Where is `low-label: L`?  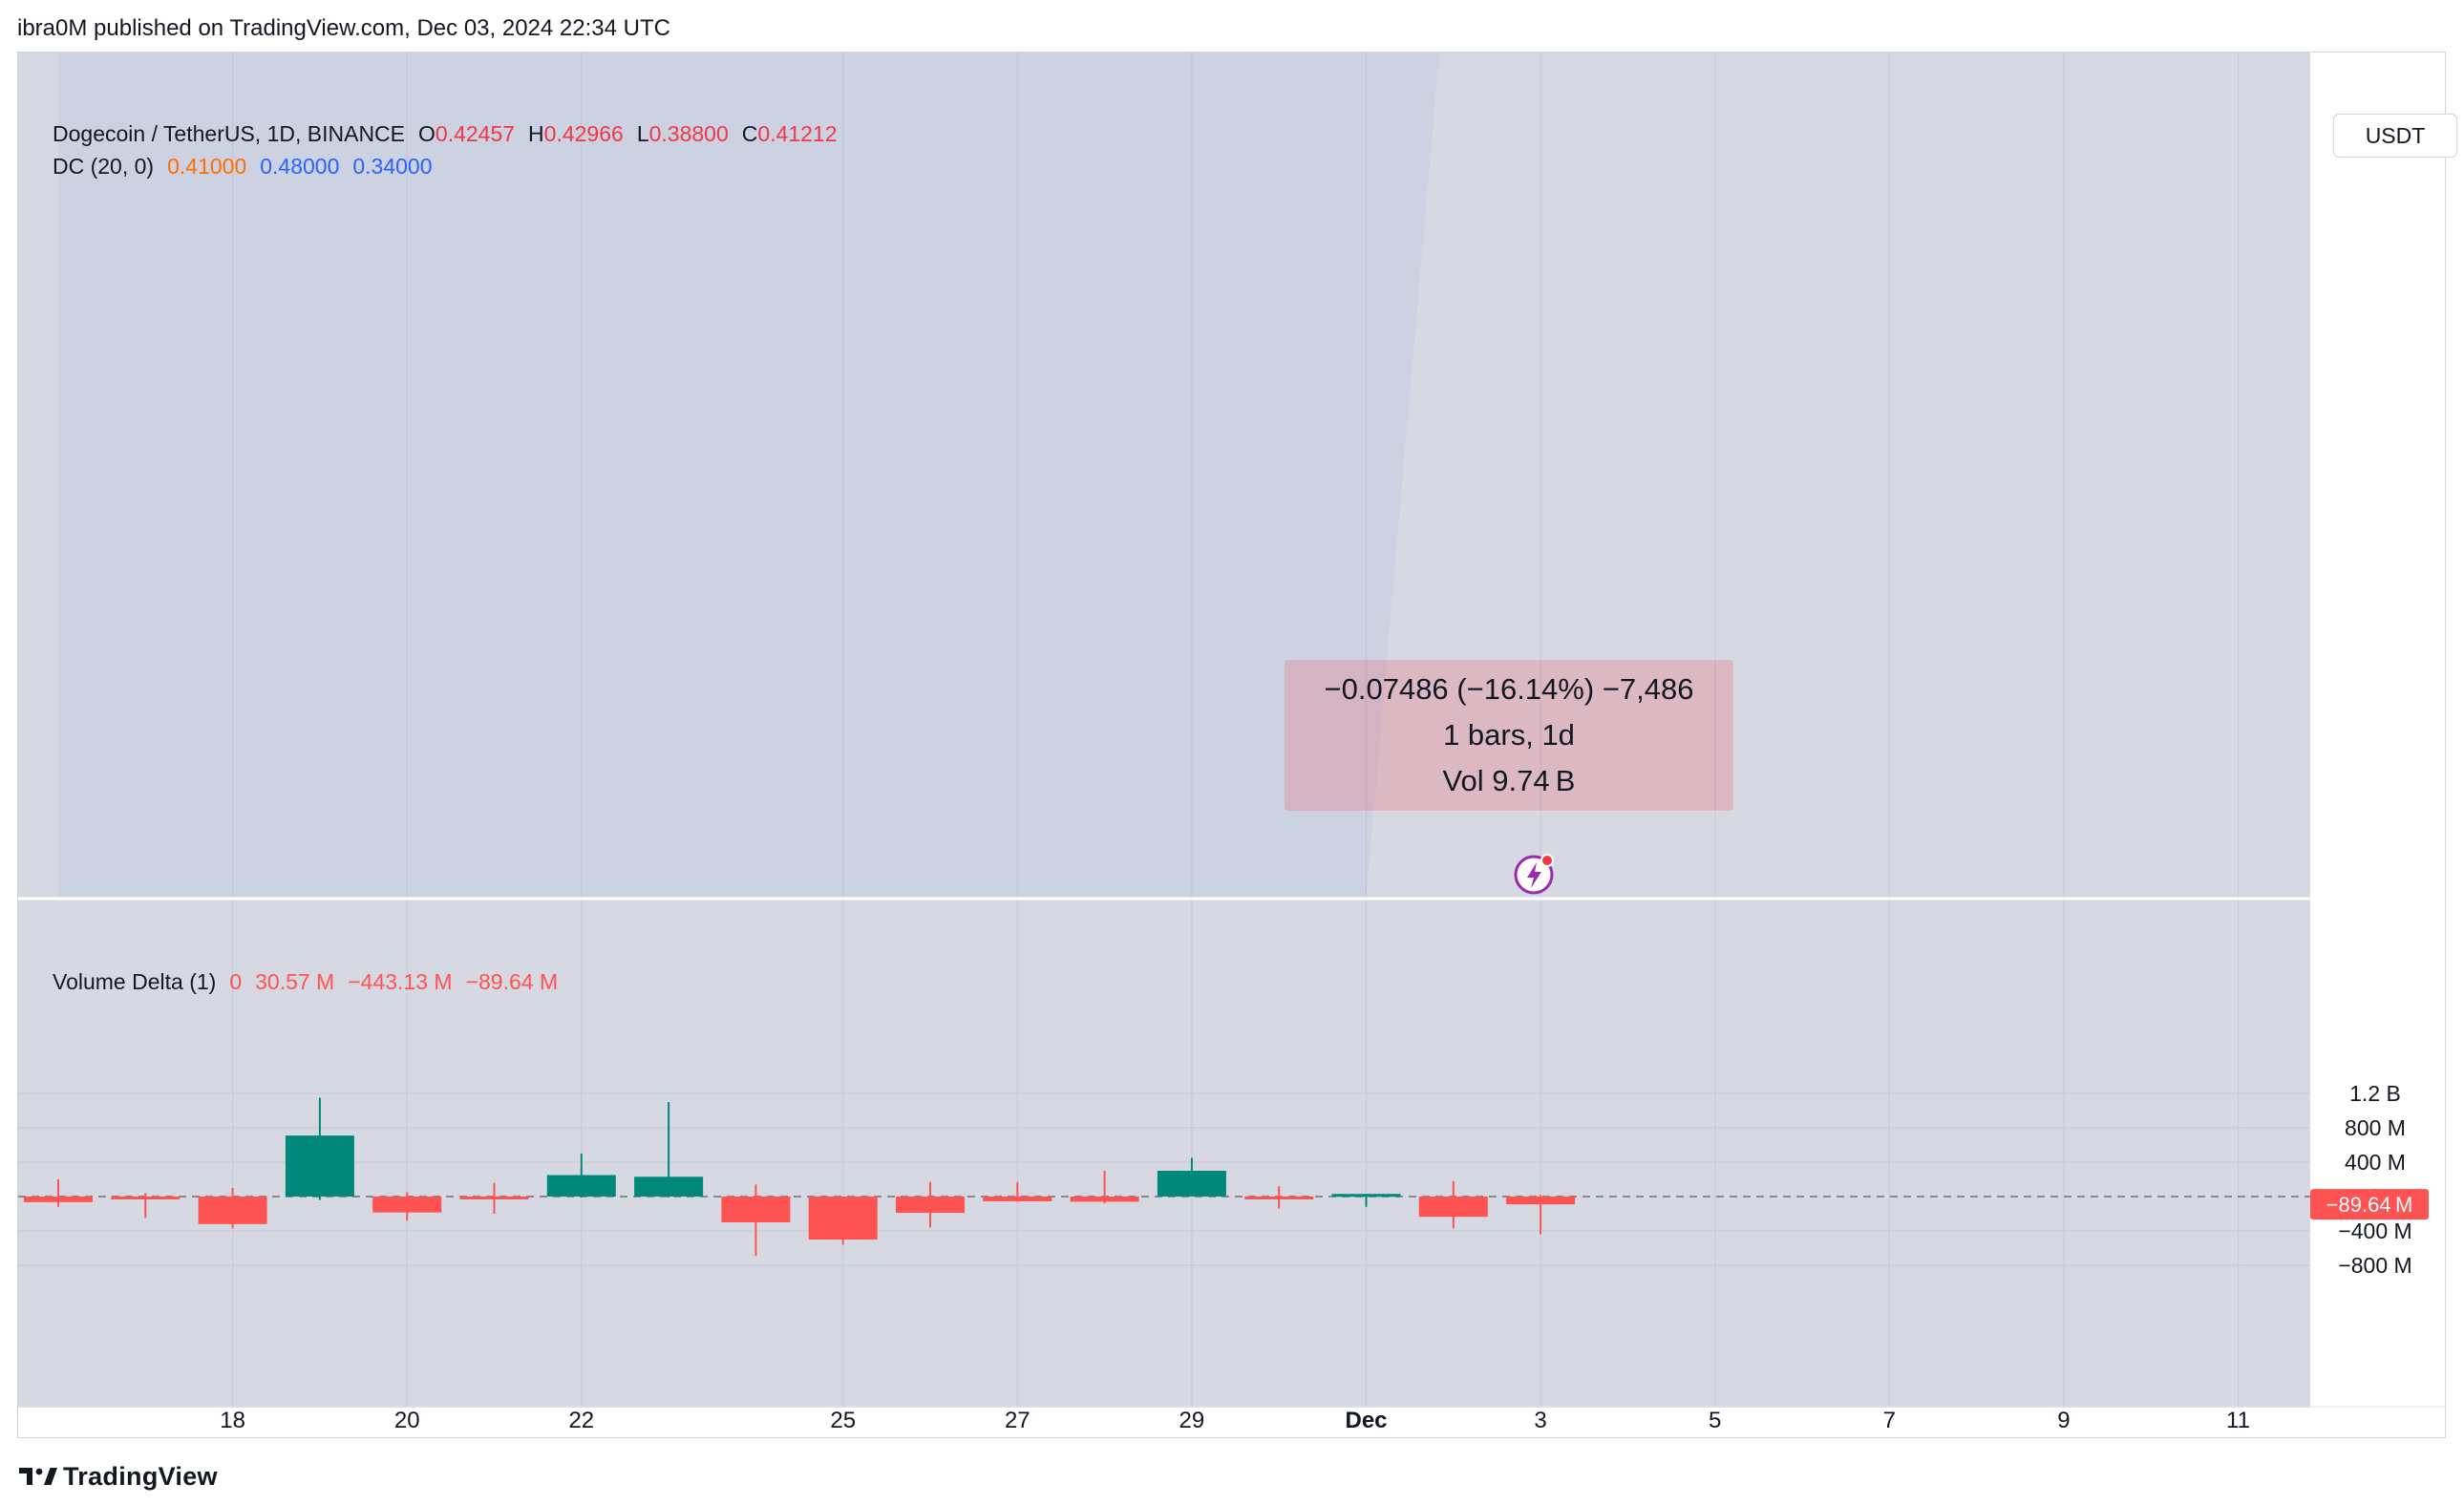 low-label: L is located at coordinates (642, 133).